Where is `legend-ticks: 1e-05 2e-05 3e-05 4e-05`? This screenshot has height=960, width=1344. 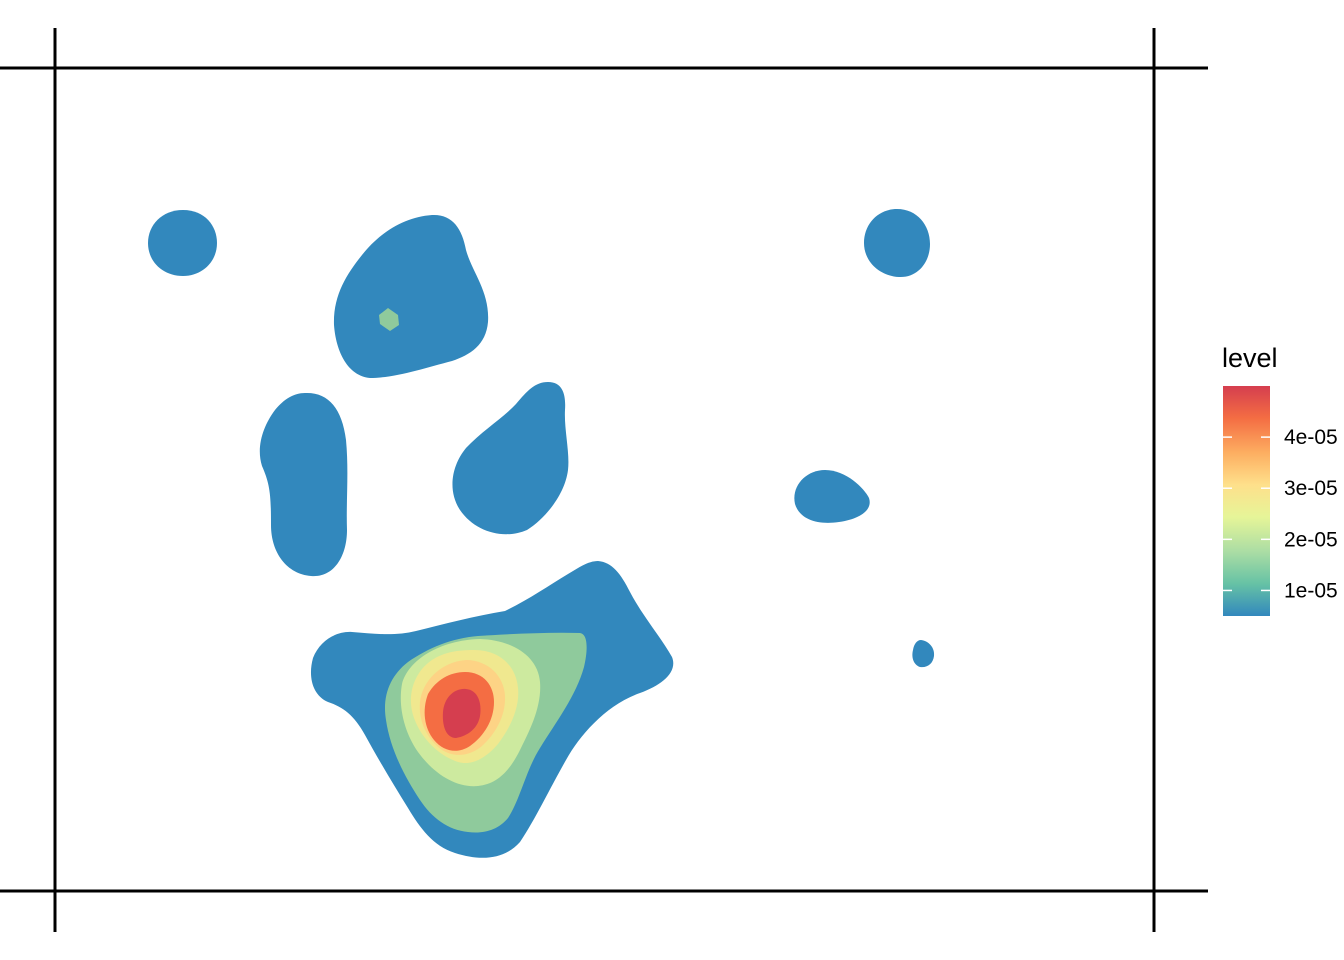
legend-ticks: 1e-05 2e-05 3e-05 4e-05 is located at coordinates (1280, 514).